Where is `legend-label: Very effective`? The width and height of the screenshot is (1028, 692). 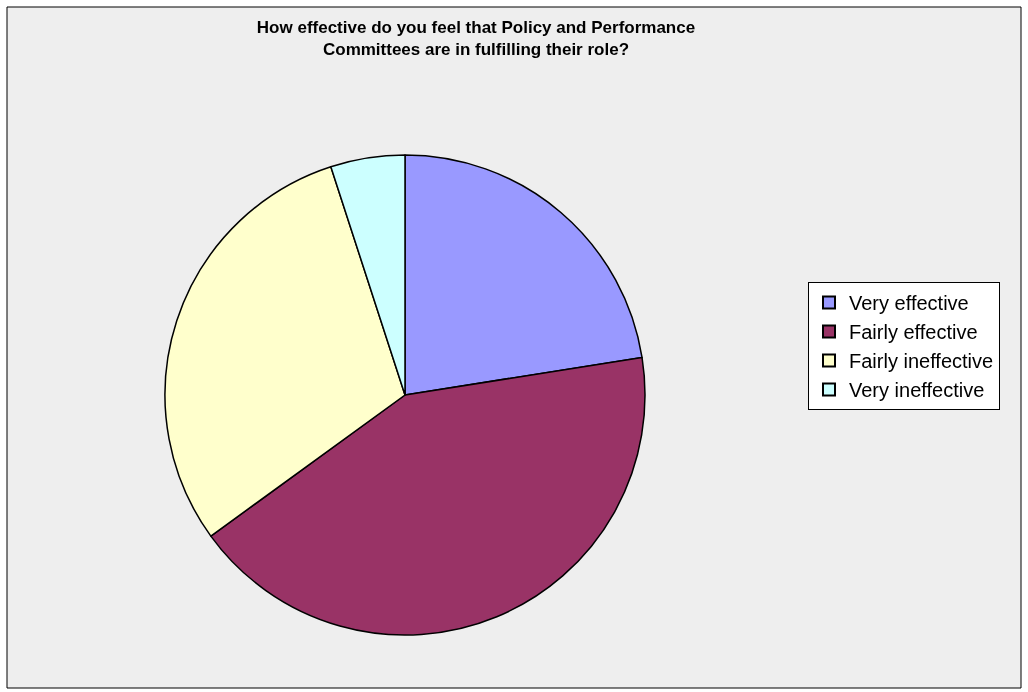
legend-label: Very effective is located at coordinates (909, 303).